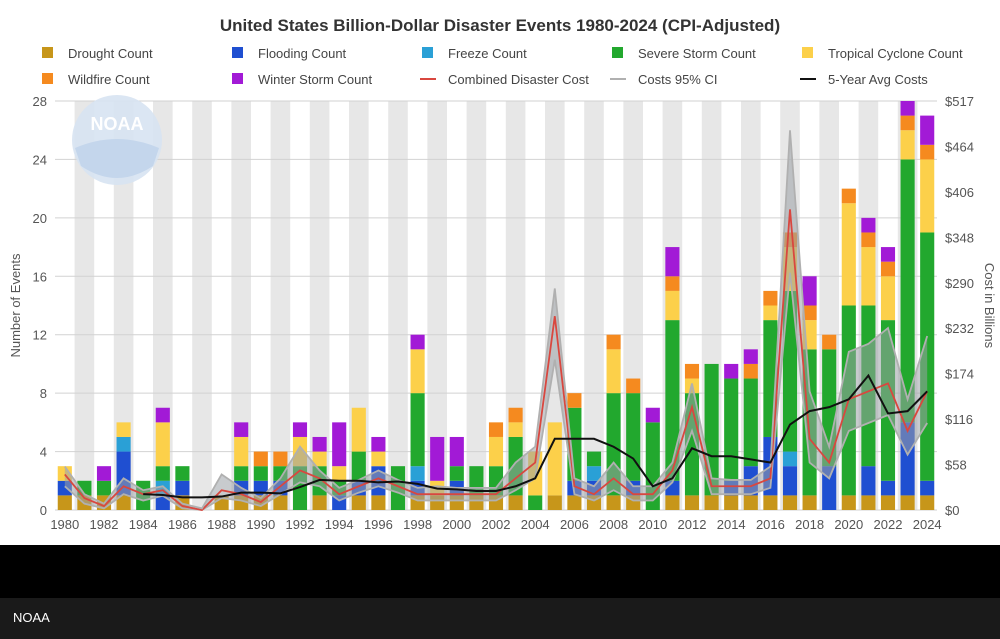 The height and width of the screenshot is (639, 1000). What do you see at coordinates (888, 524) in the screenshot?
I see `x-tick-label: 2022` at bounding box center [888, 524].